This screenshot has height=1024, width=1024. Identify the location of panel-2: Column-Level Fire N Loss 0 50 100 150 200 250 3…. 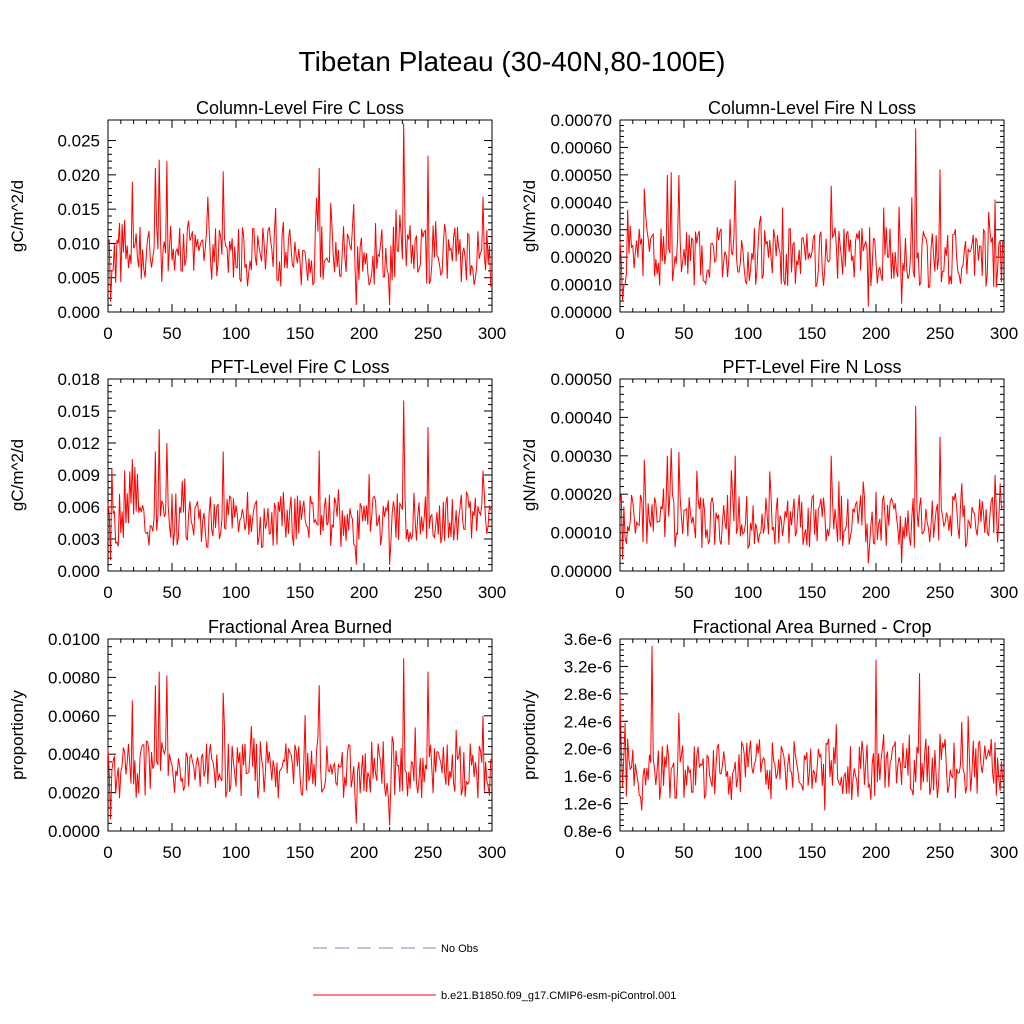
(769, 220).